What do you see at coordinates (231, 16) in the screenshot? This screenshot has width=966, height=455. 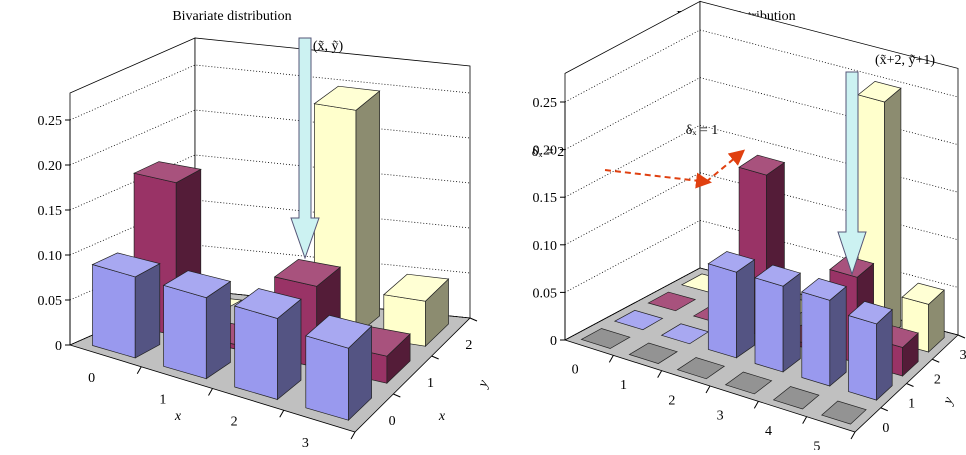 I see `chart-title: Bivariate distribution` at bounding box center [231, 16].